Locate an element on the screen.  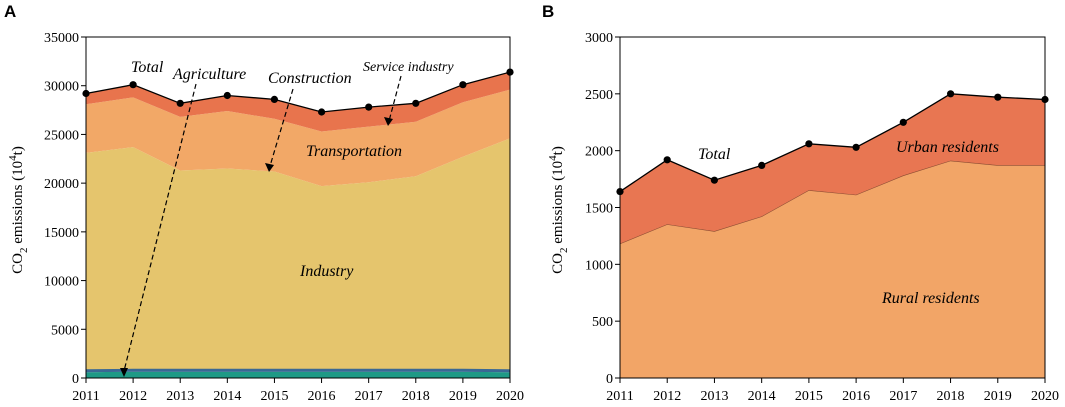
panel-a-x-tick-label: 2013 is located at coordinates (180, 396).